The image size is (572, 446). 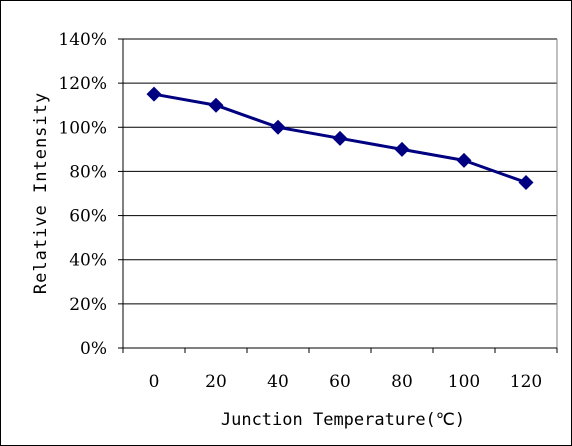 What do you see at coordinates (340, 382) in the screenshot?
I see `x-tick-label: 60` at bounding box center [340, 382].